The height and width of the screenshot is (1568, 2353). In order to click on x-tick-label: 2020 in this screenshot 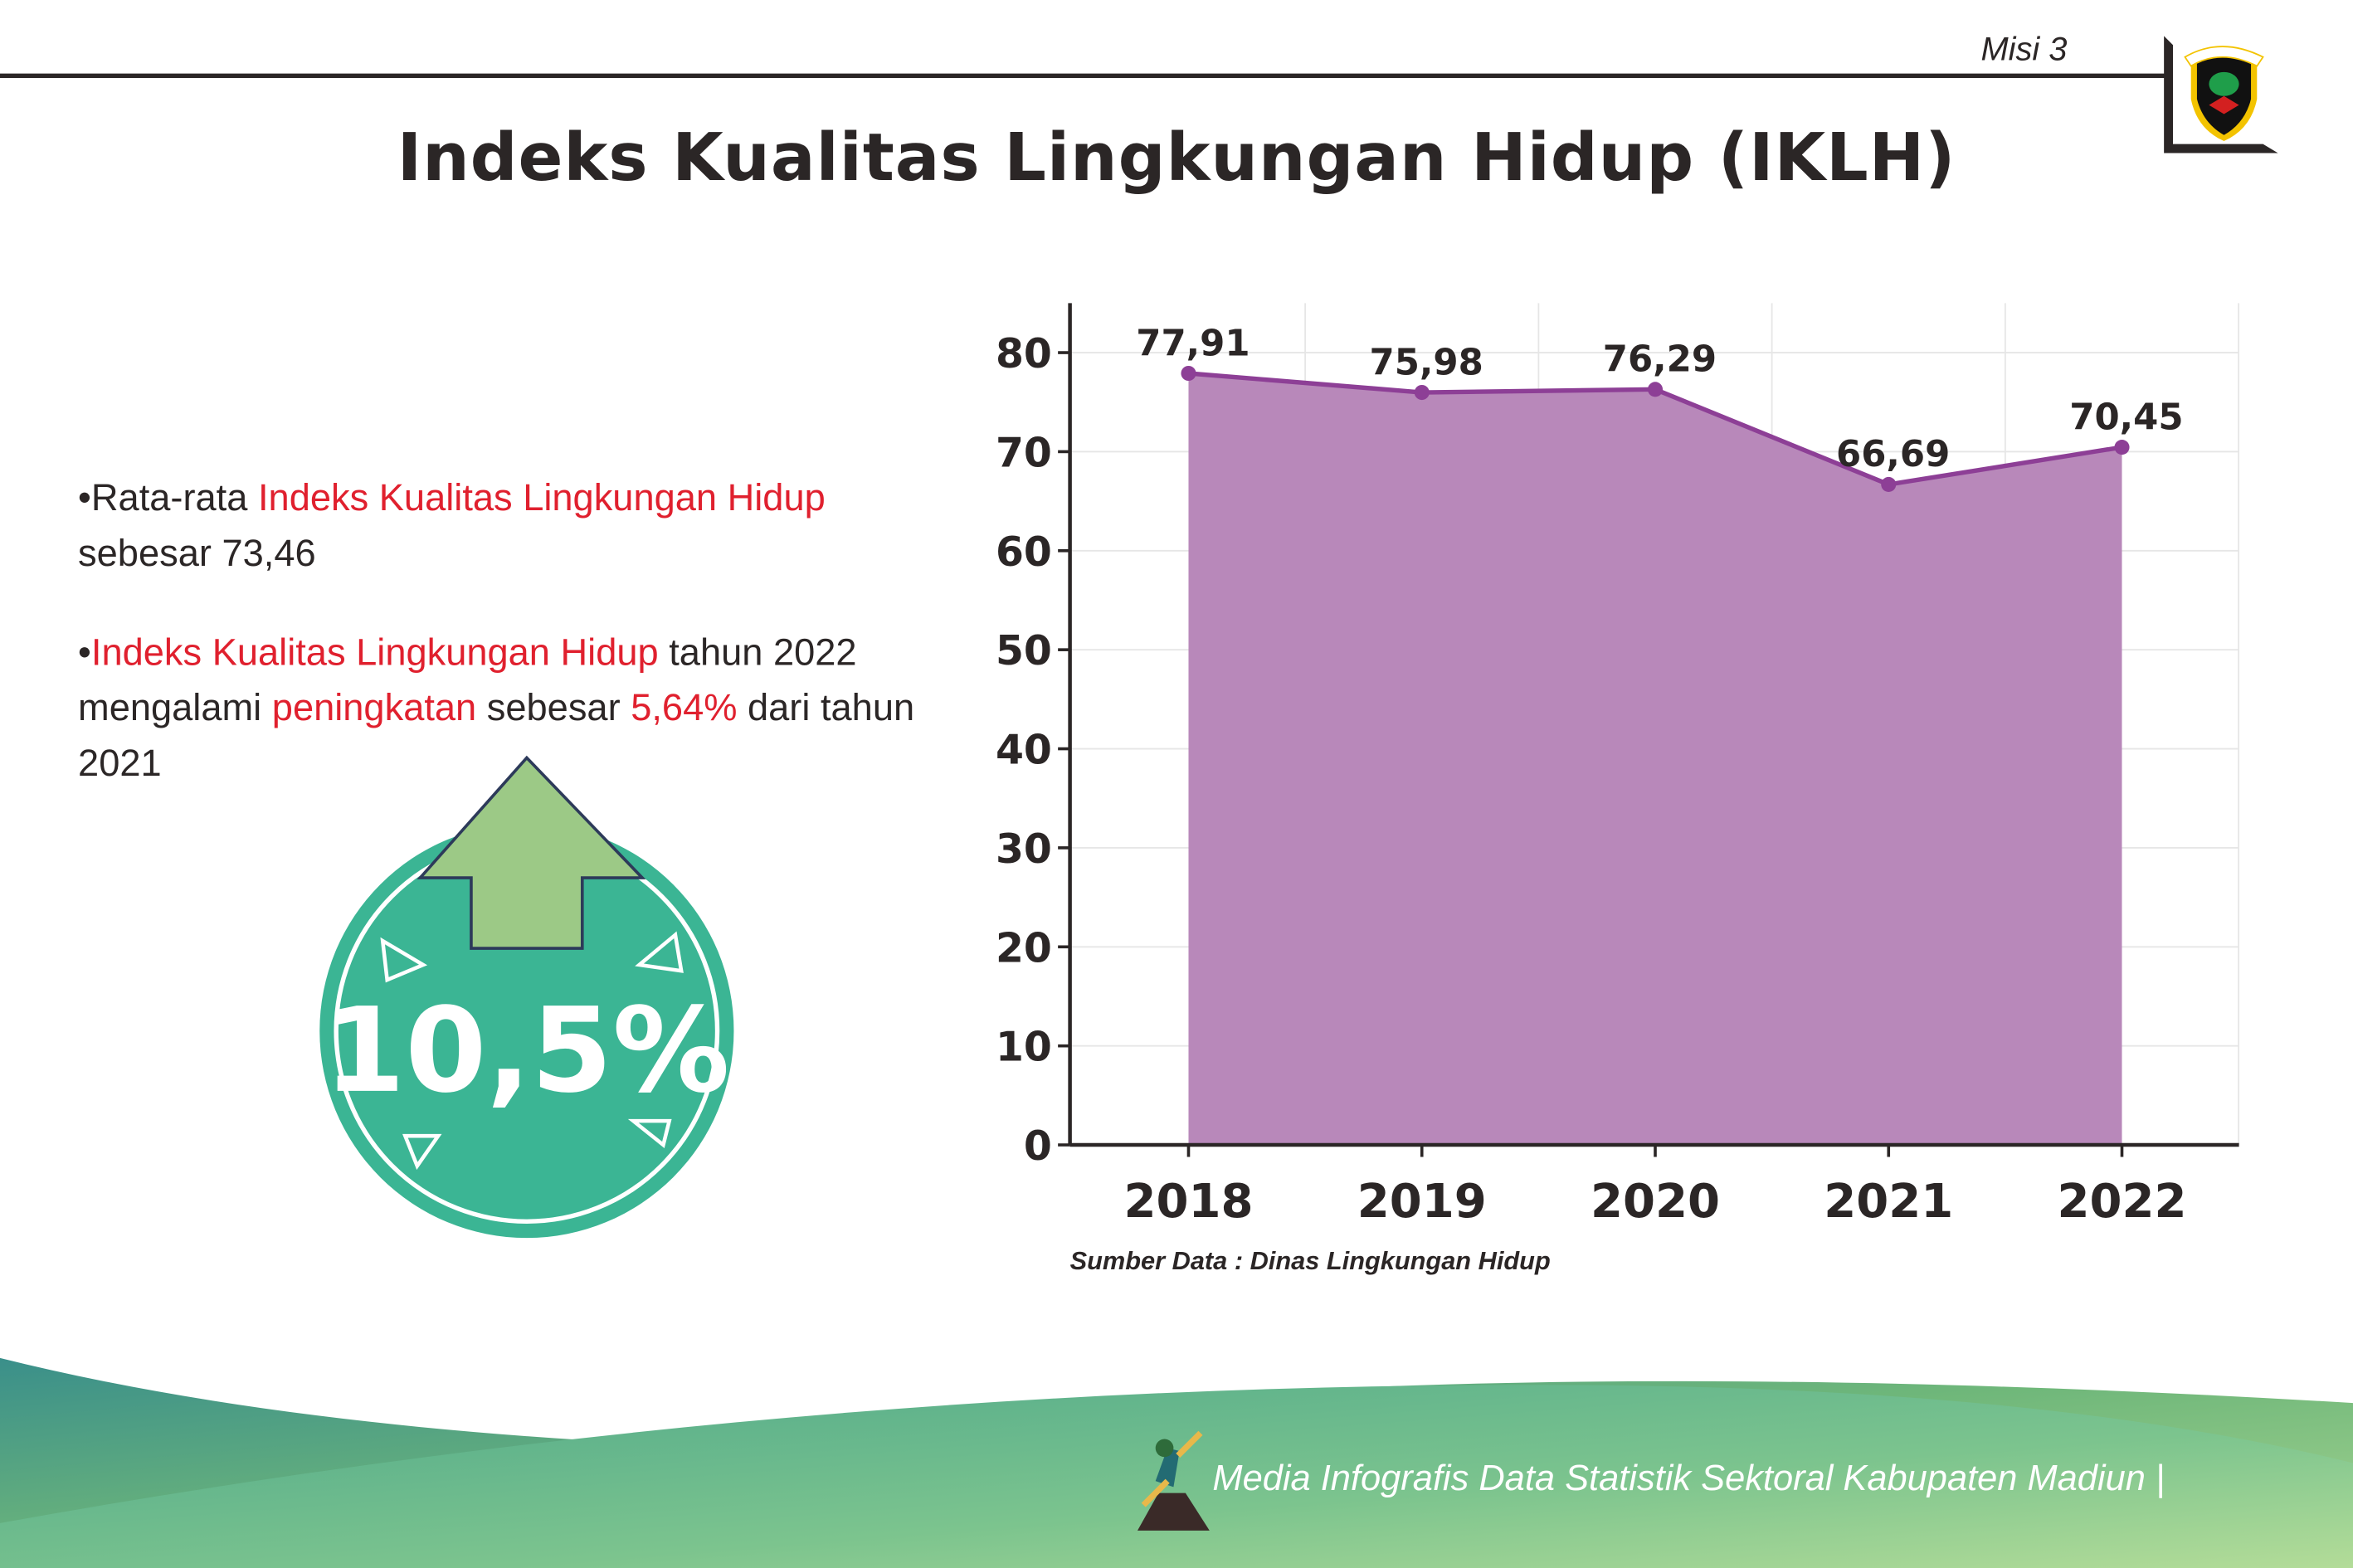, I will do `click(1655, 1202)`.